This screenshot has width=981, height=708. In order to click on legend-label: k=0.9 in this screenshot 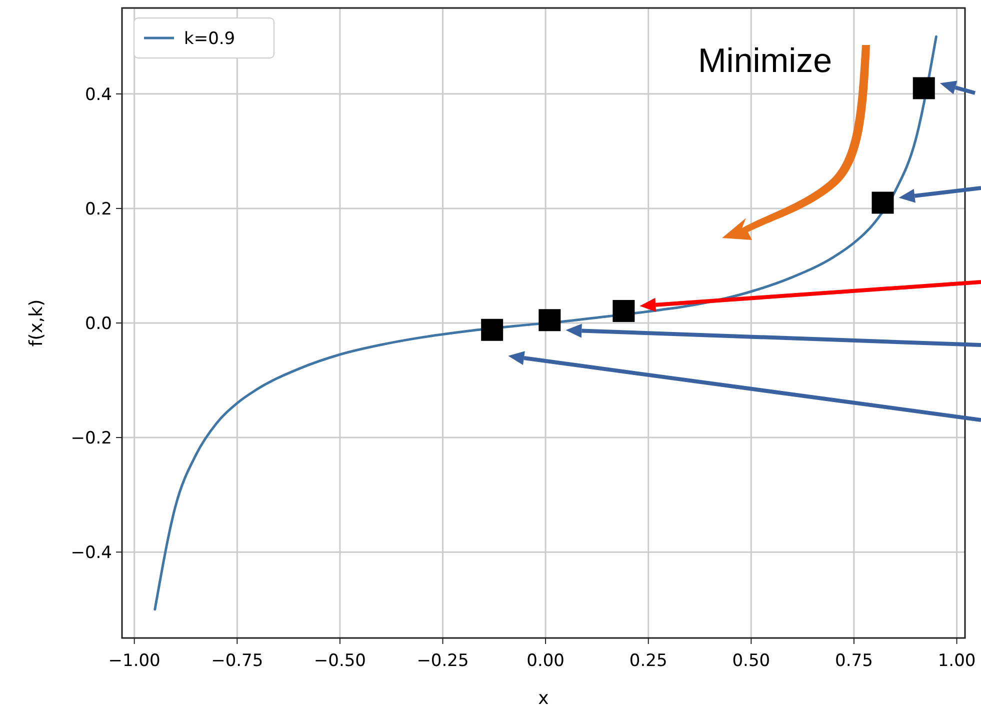, I will do `click(210, 39)`.